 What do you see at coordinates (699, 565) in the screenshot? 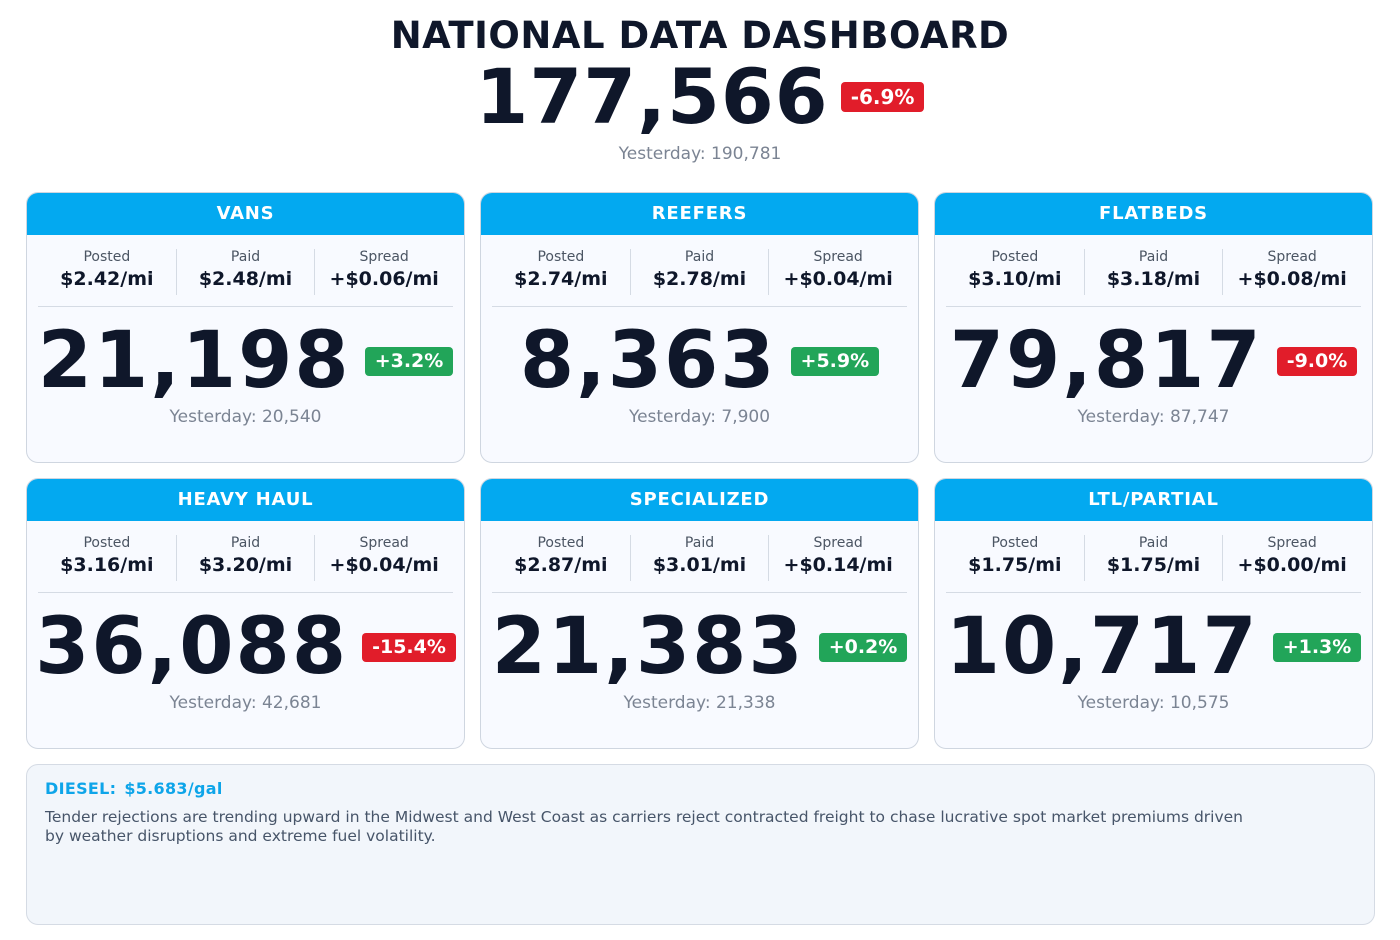
I see `rate-value: $3.01/mi` at bounding box center [699, 565].